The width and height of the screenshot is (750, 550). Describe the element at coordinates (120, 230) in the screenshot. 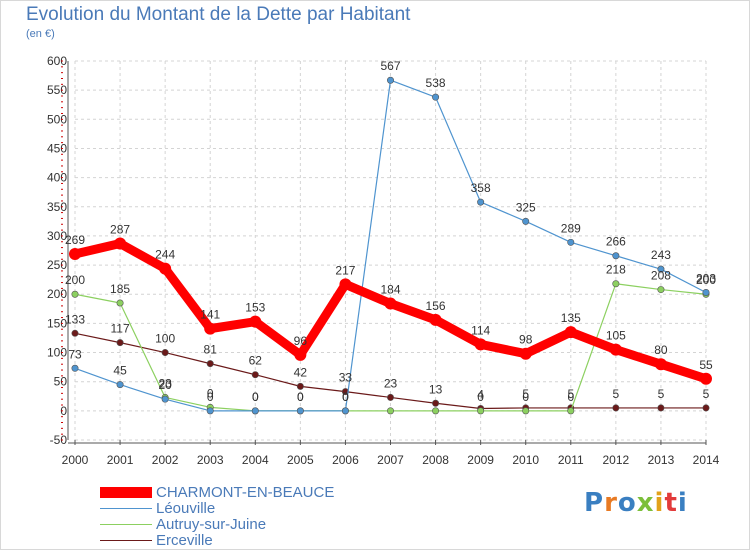

I see `data-label: 287` at that location.